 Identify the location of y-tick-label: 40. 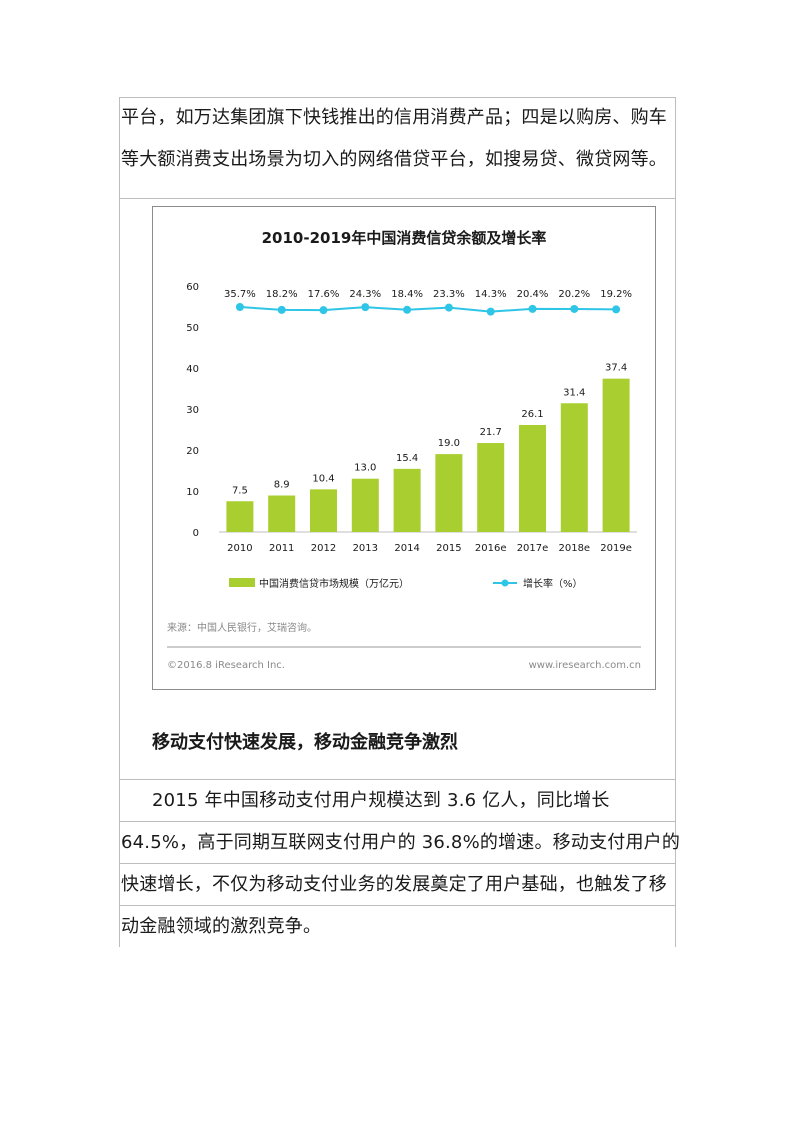
(192, 369).